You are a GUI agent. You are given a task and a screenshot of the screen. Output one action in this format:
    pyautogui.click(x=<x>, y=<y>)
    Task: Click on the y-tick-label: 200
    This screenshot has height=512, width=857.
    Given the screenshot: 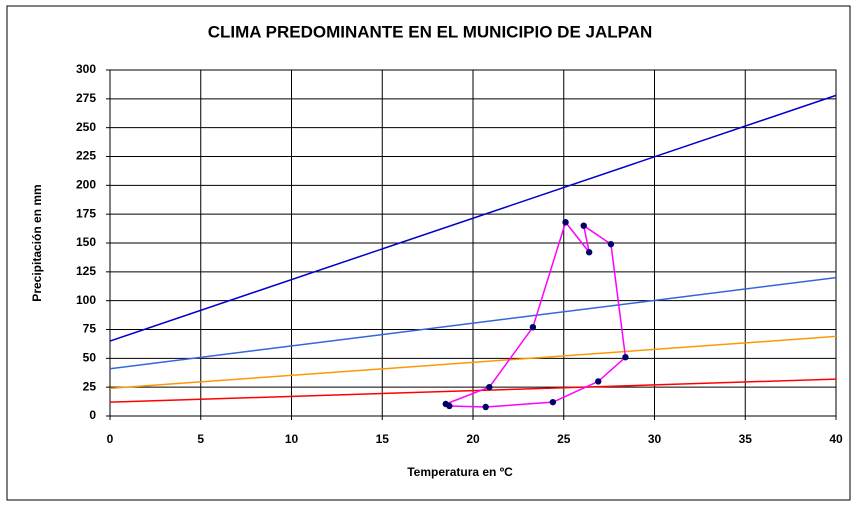 What is the action you would take?
    pyautogui.click(x=86, y=185)
    